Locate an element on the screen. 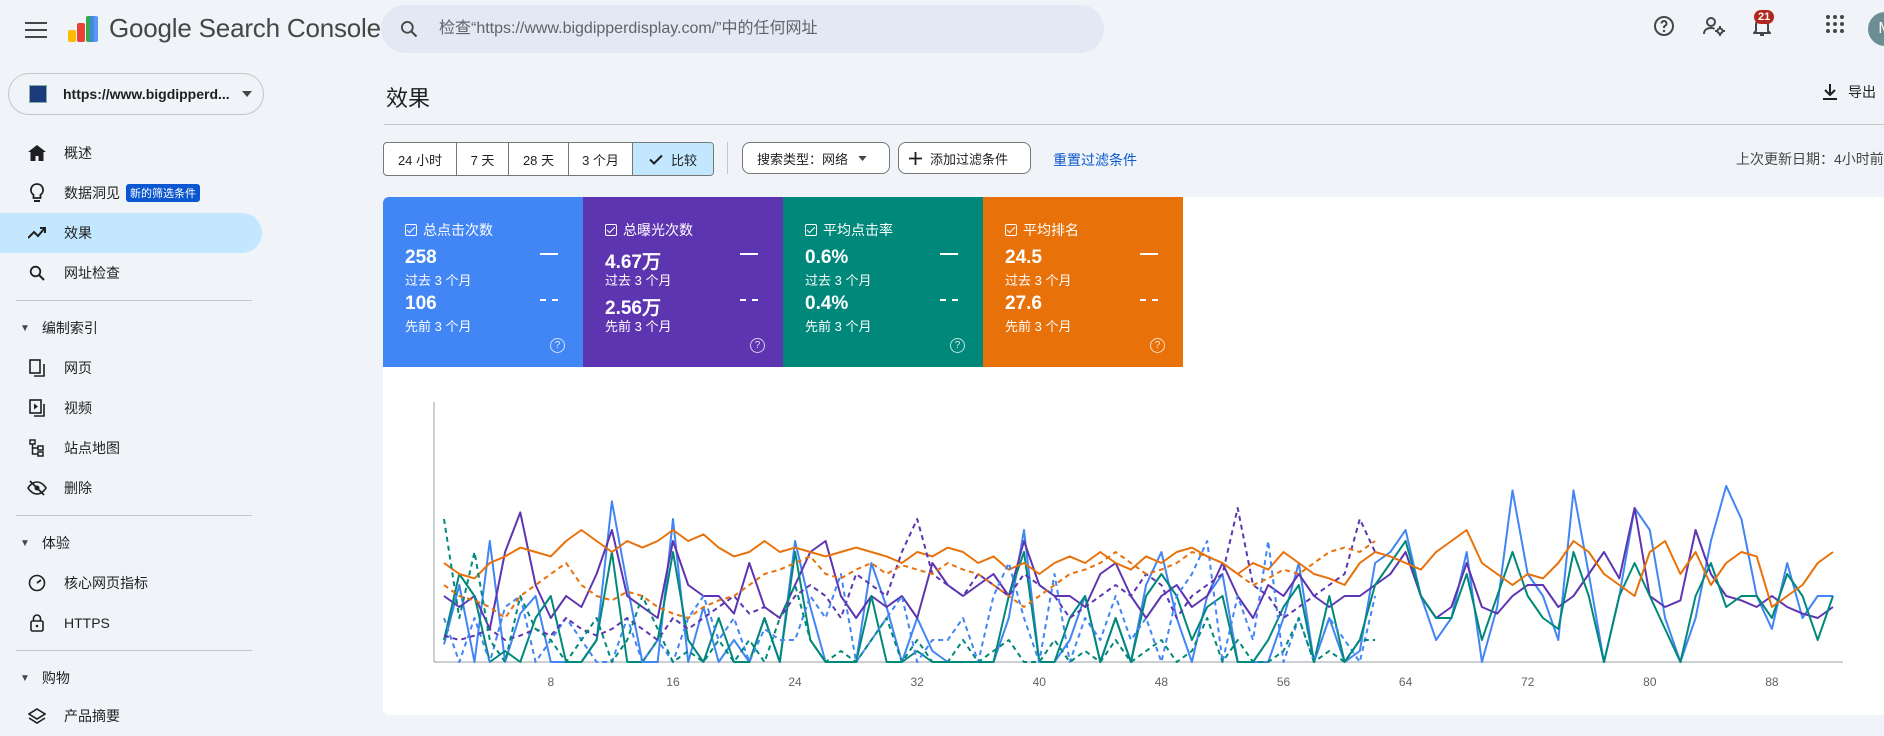 The width and height of the screenshot is (1884, 736). video-icon is located at coordinates (37, 408).